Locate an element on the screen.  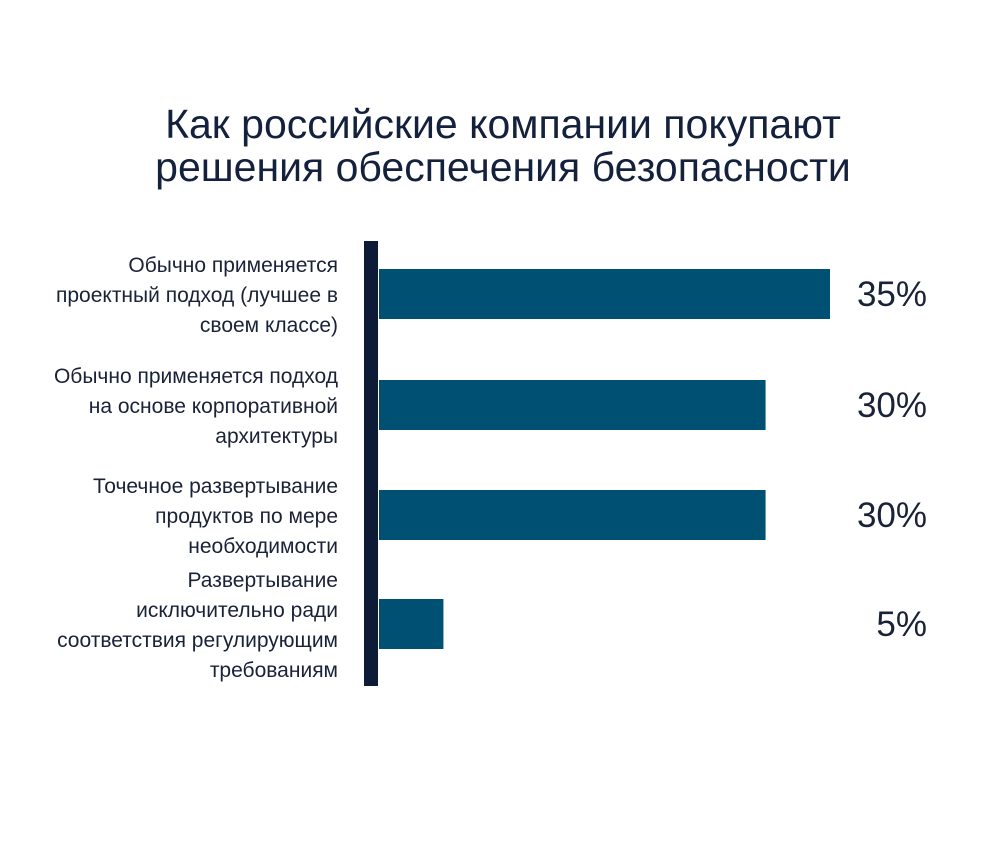
category-label-1-line-3: своем классе) is located at coordinates (269, 325).